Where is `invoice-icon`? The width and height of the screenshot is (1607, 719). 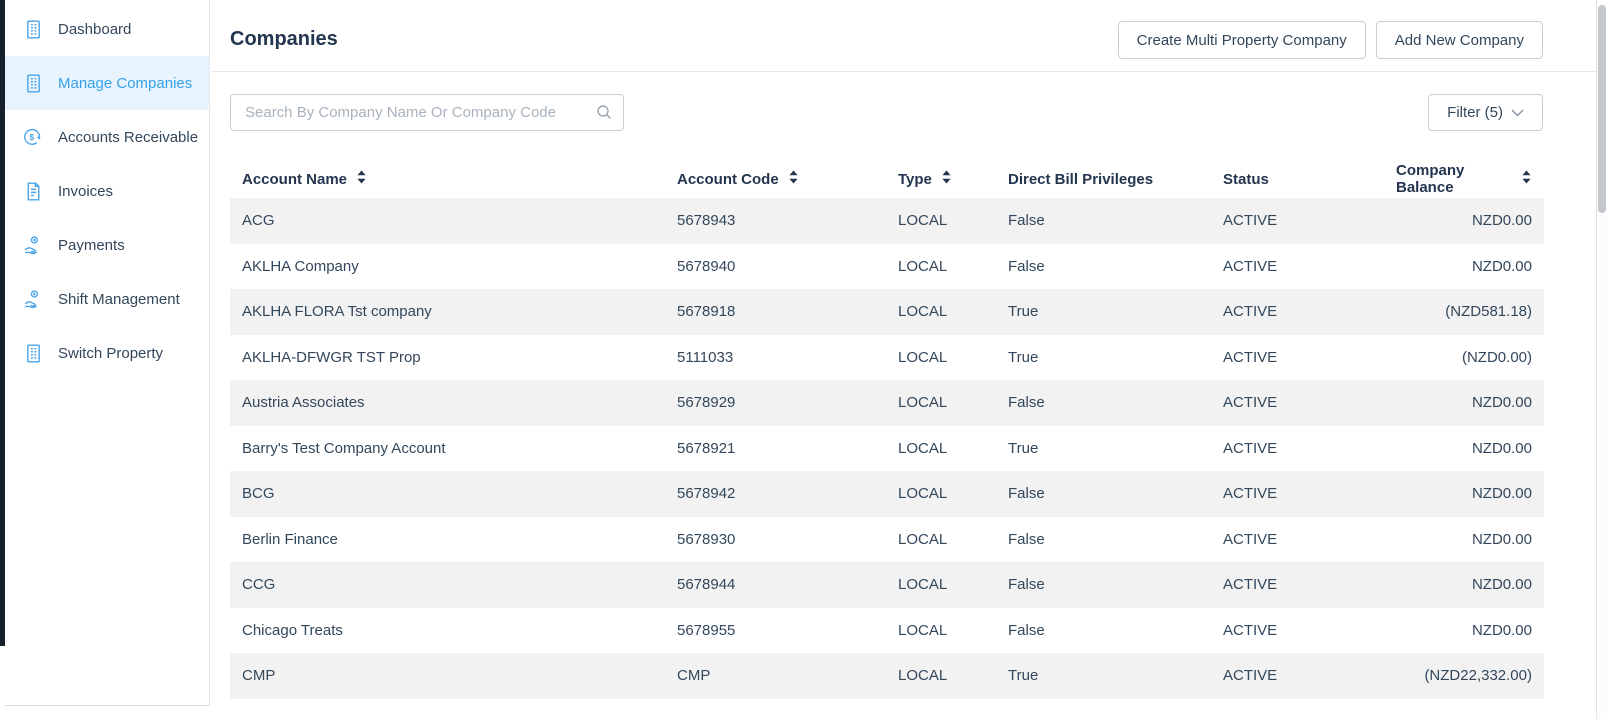
invoice-icon is located at coordinates (33, 191).